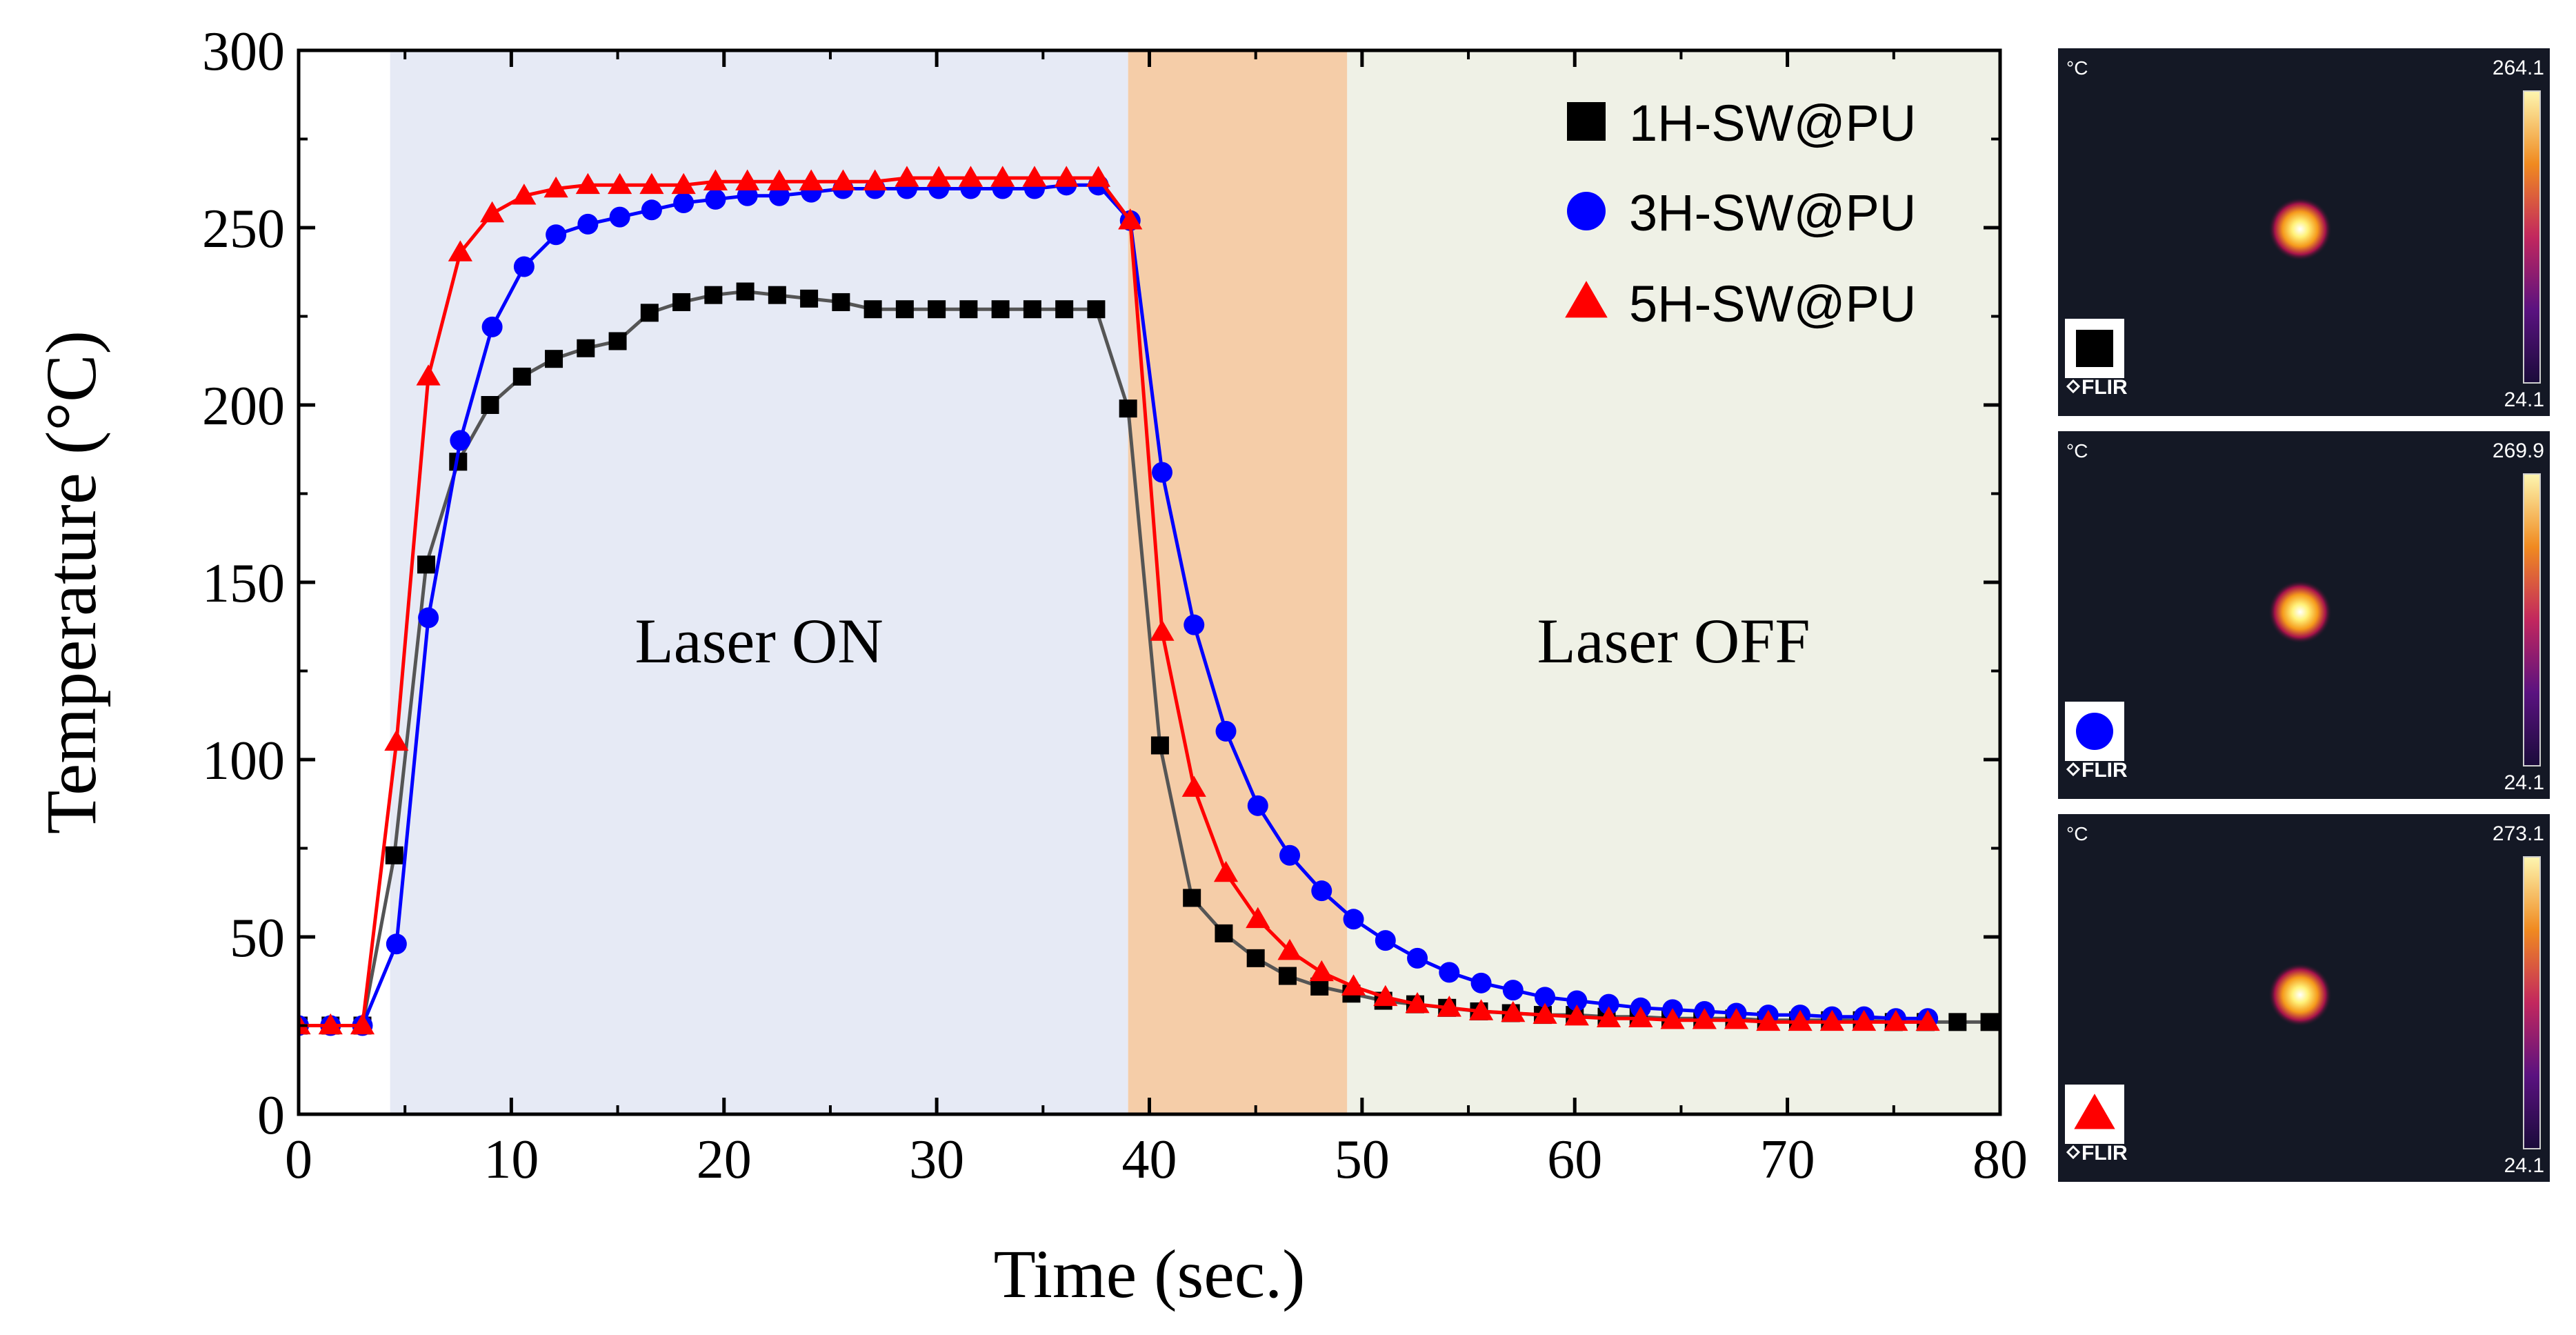  Describe the element at coordinates (2077, 68) in the screenshot. I see `unit-label: °C` at that location.